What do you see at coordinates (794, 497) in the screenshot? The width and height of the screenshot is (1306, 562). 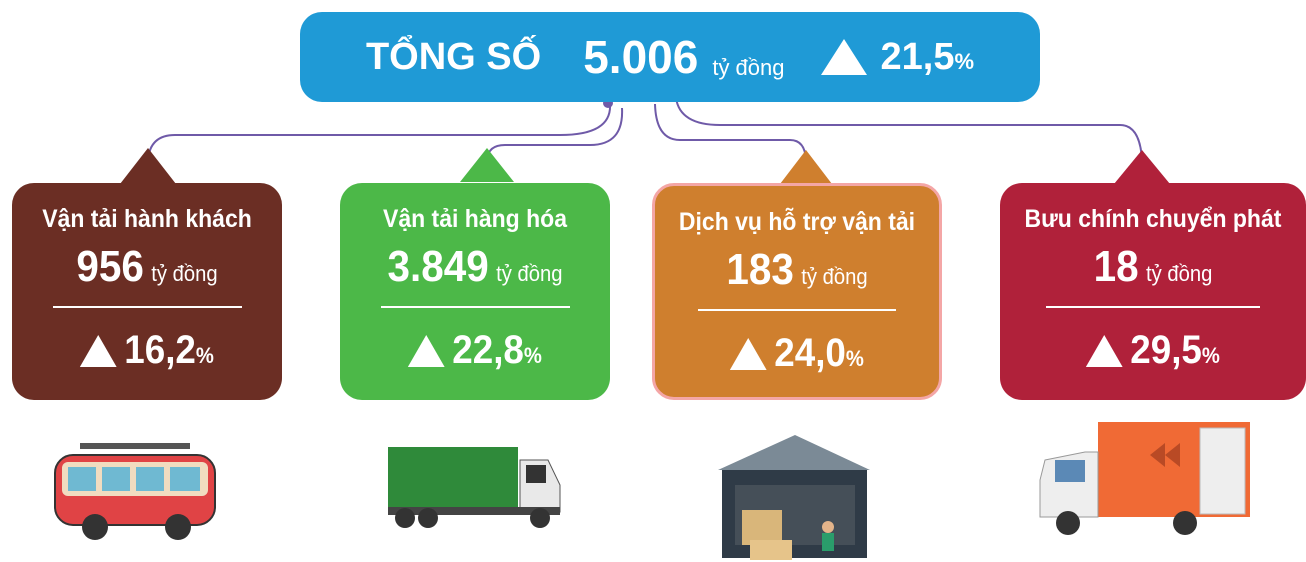 I see `warehouse-icon` at bounding box center [794, 497].